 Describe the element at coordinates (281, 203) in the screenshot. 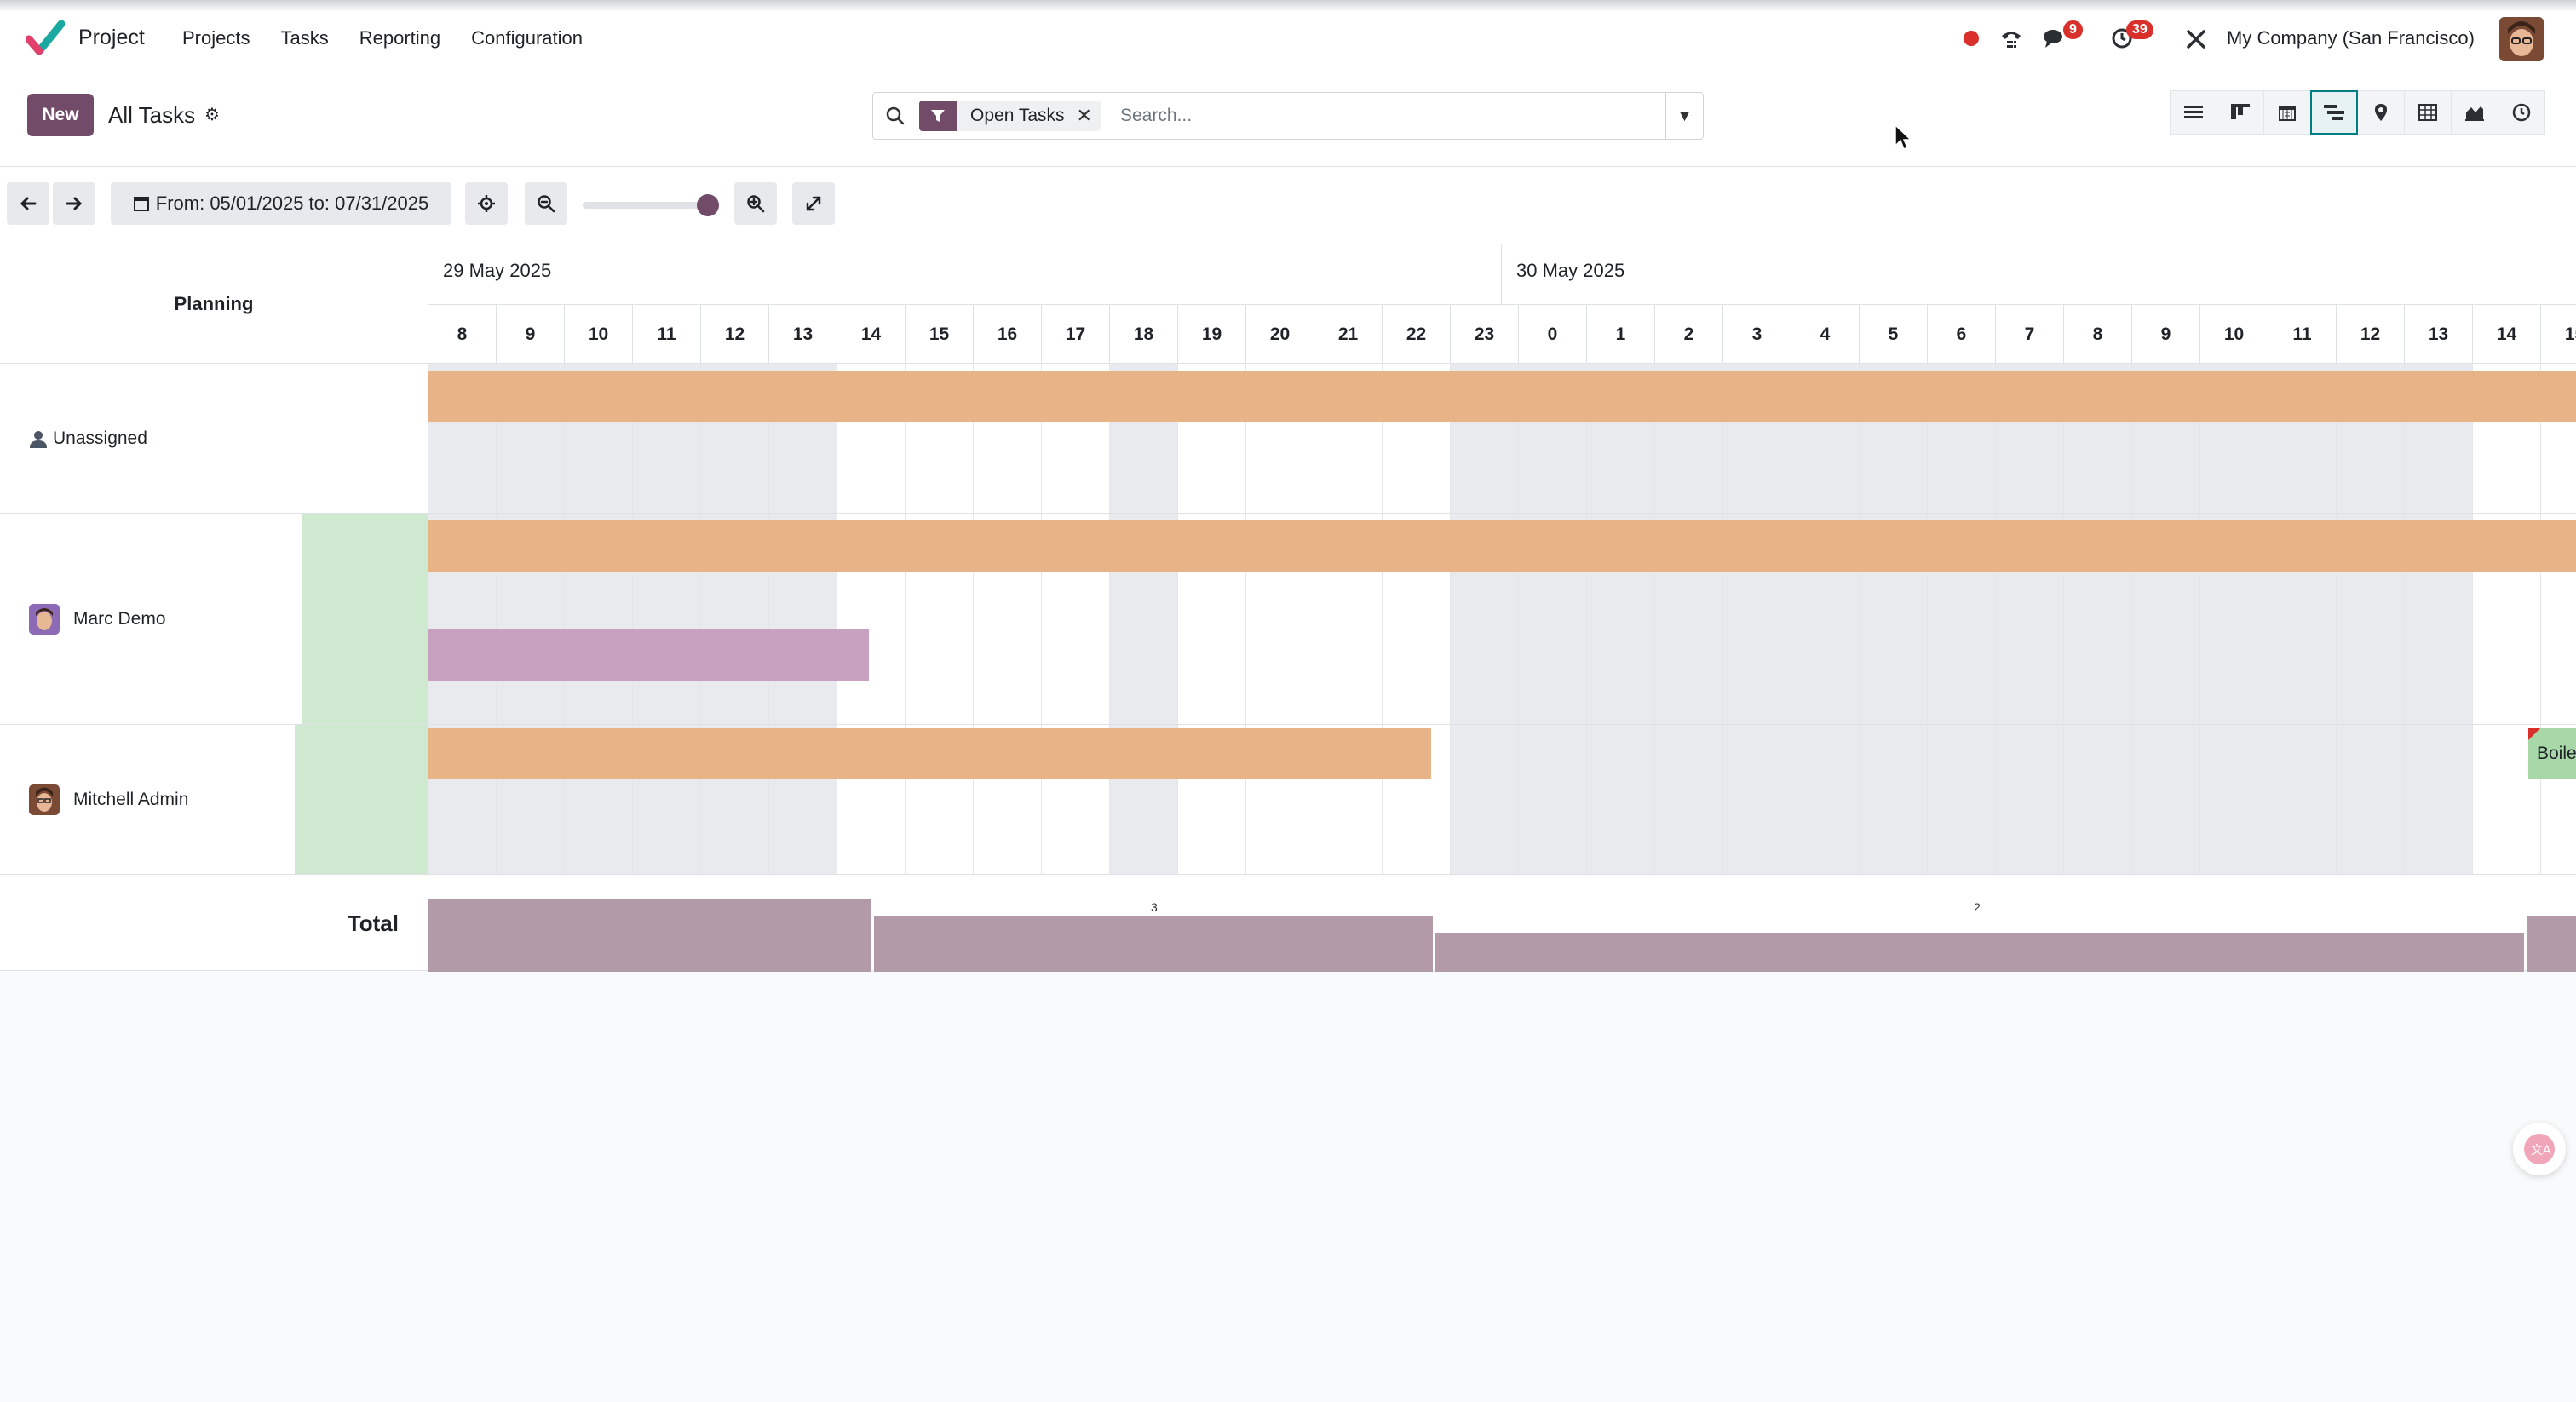

I see `date-range-button: From: 05/01/2025 to: 07/31/2025` at that location.